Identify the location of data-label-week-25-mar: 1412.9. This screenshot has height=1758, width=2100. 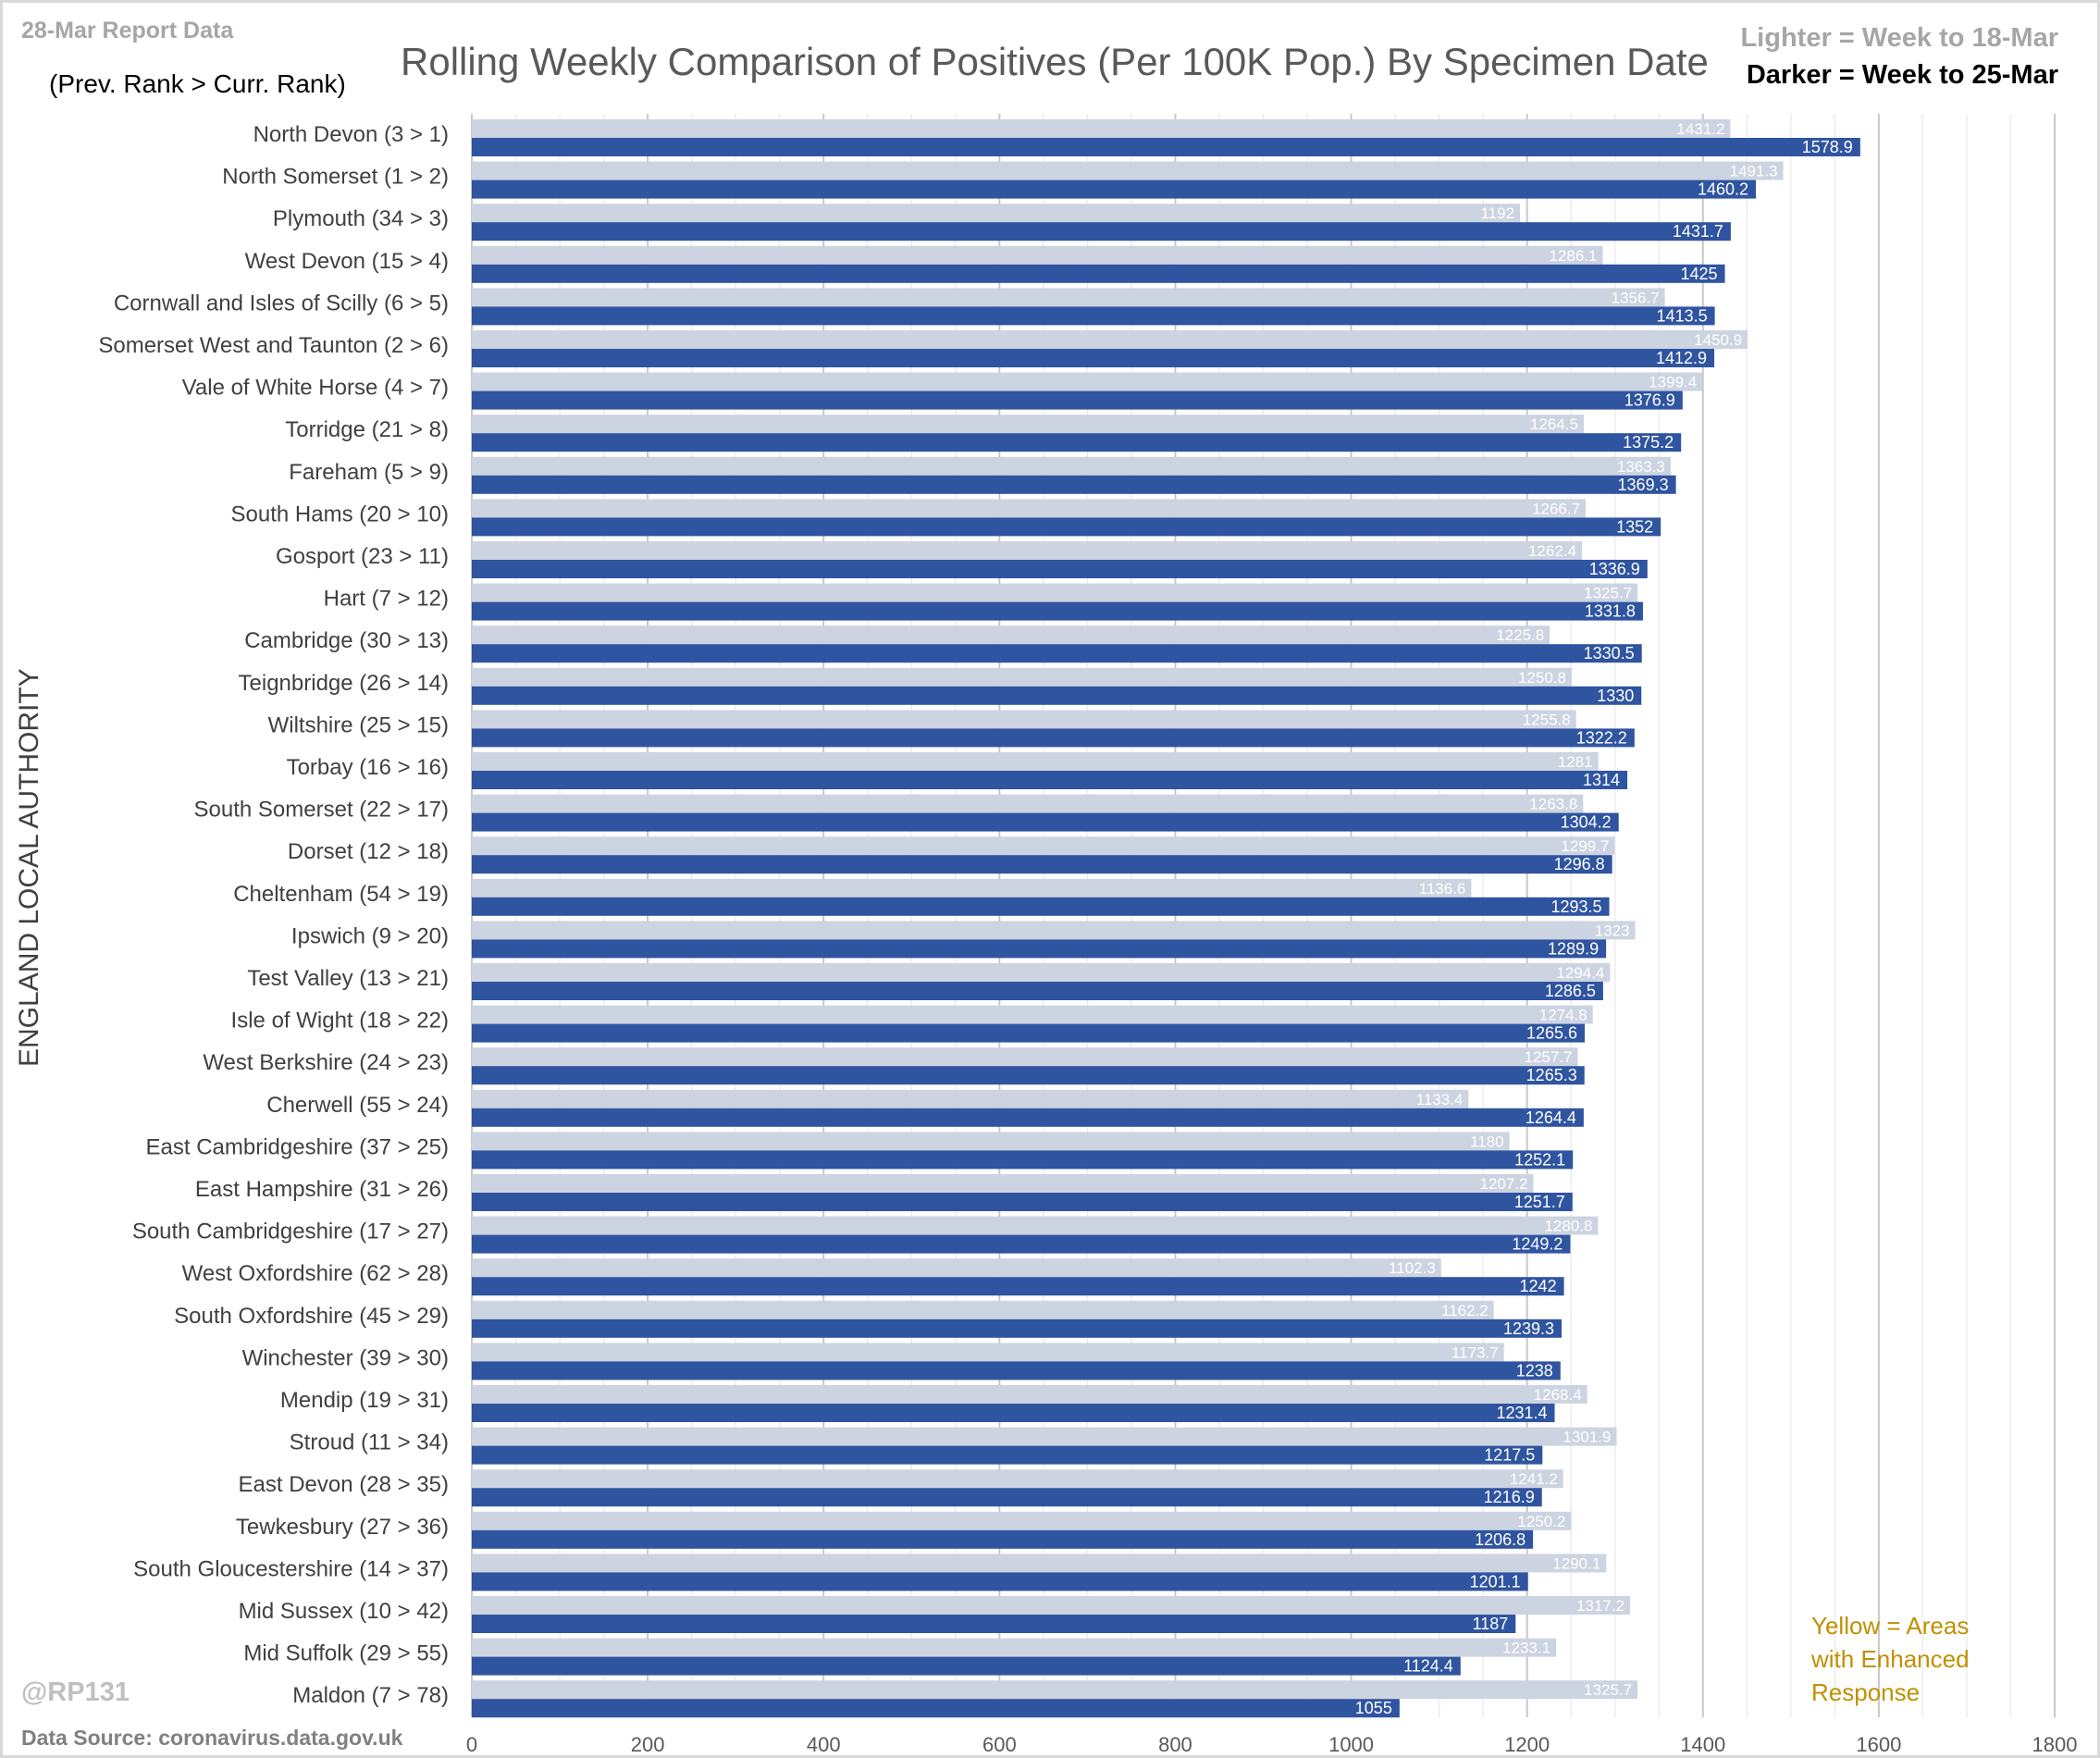
(1681, 358).